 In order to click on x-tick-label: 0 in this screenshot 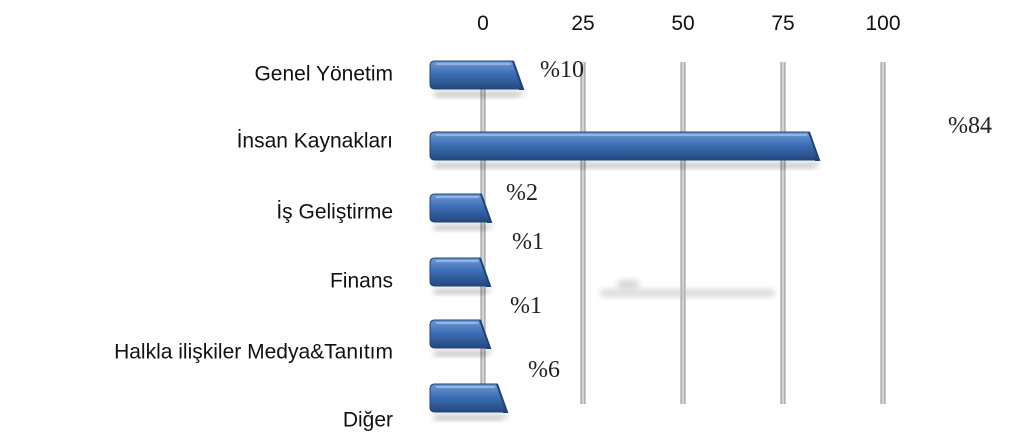, I will do `click(483, 23)`.